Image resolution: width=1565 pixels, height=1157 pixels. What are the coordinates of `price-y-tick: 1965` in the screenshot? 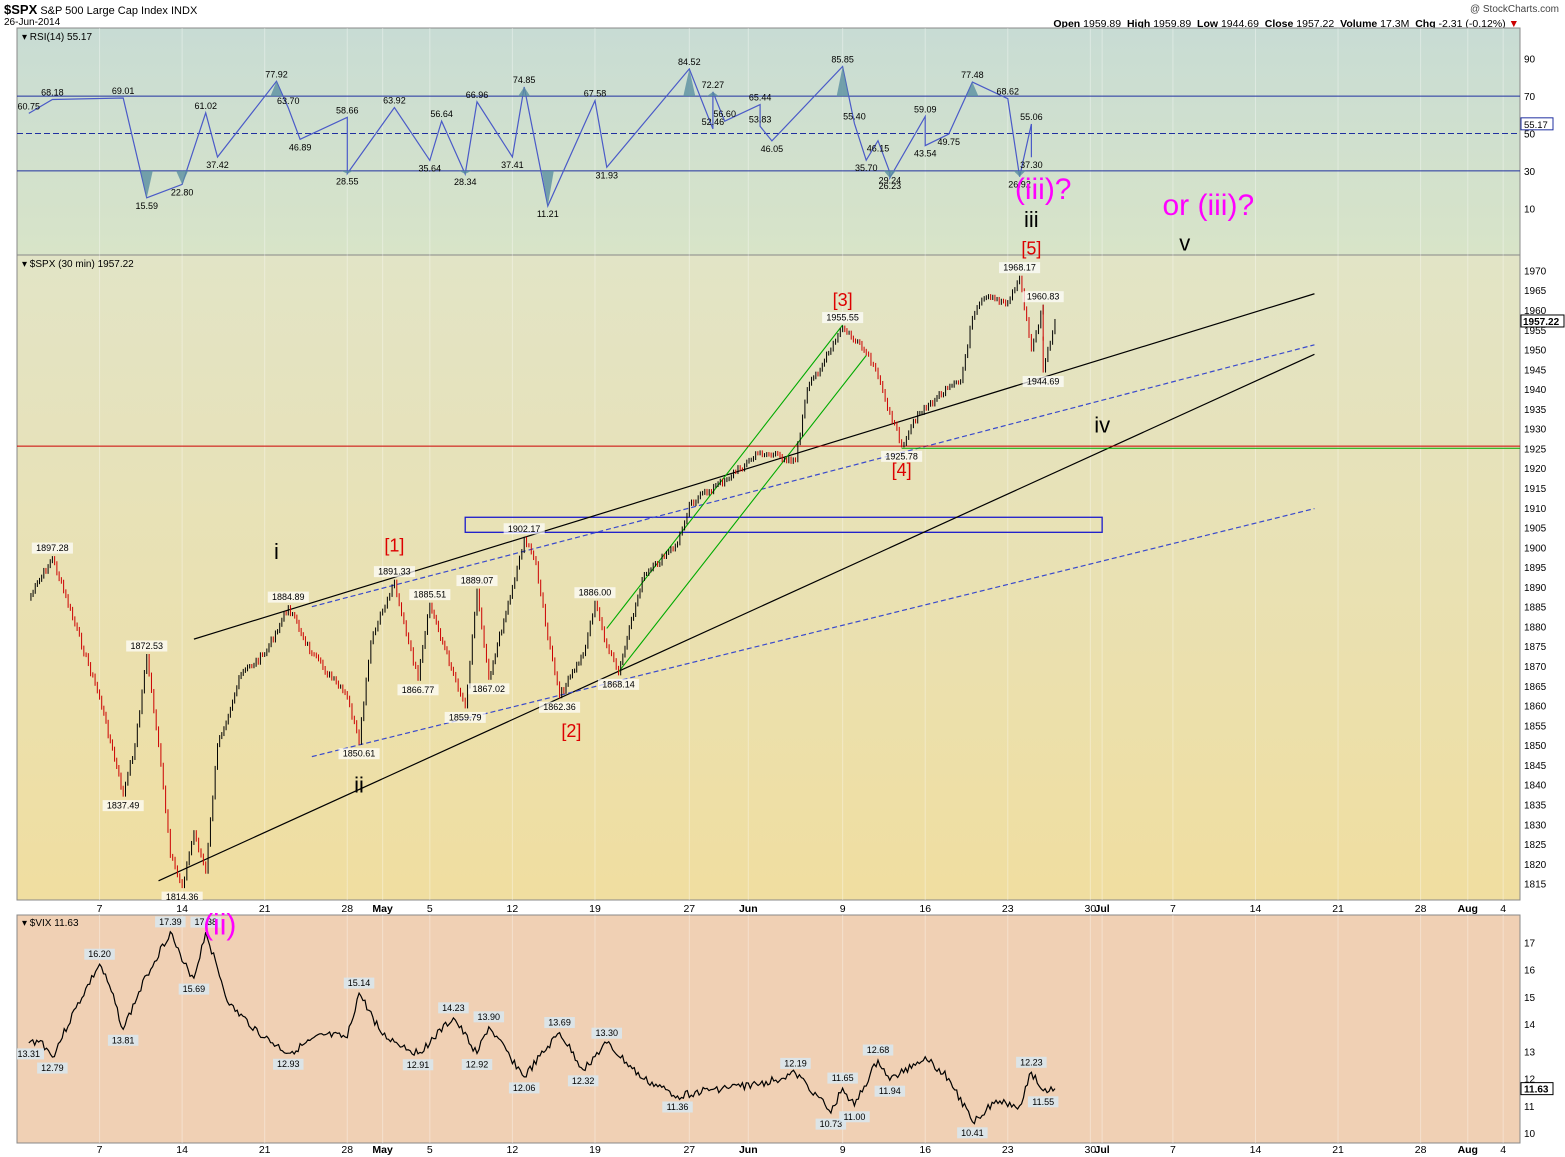 It's located at (1535, 291).